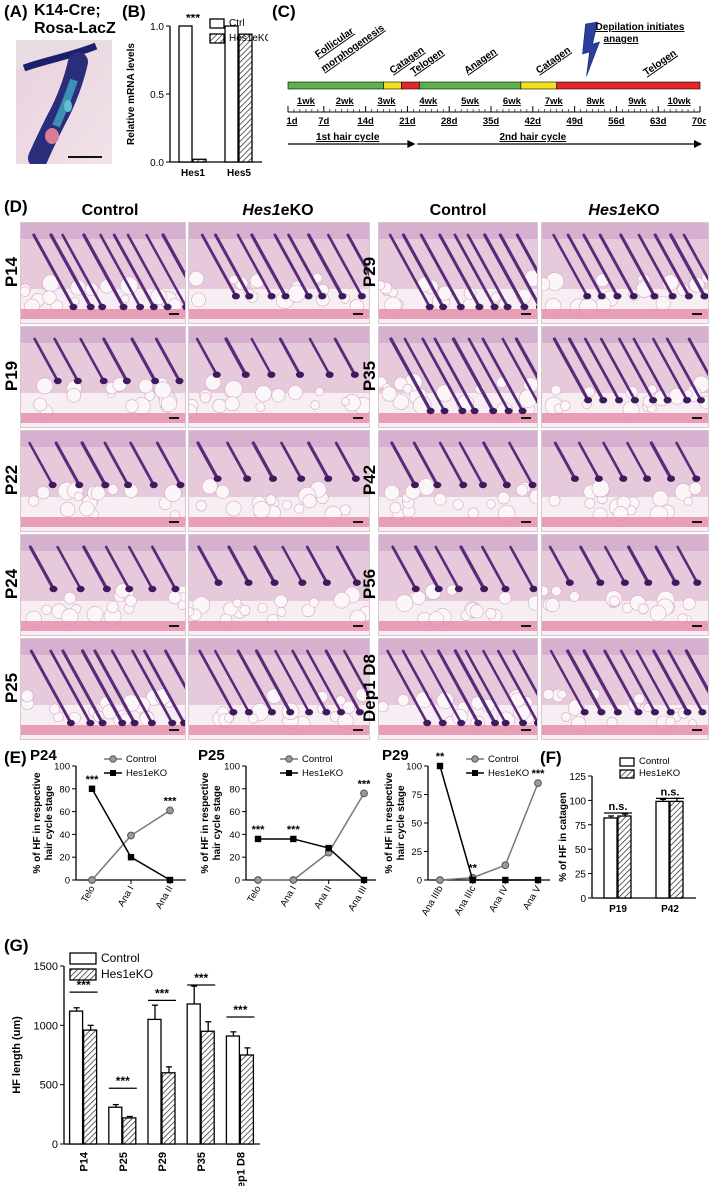 The height and width of the screenshot is (1190, 709). What do you see at coordinates (278, 210) in the screenshot?
I see `d-left-ko-header: Hes1eKO` at bounding box center [278, 210].